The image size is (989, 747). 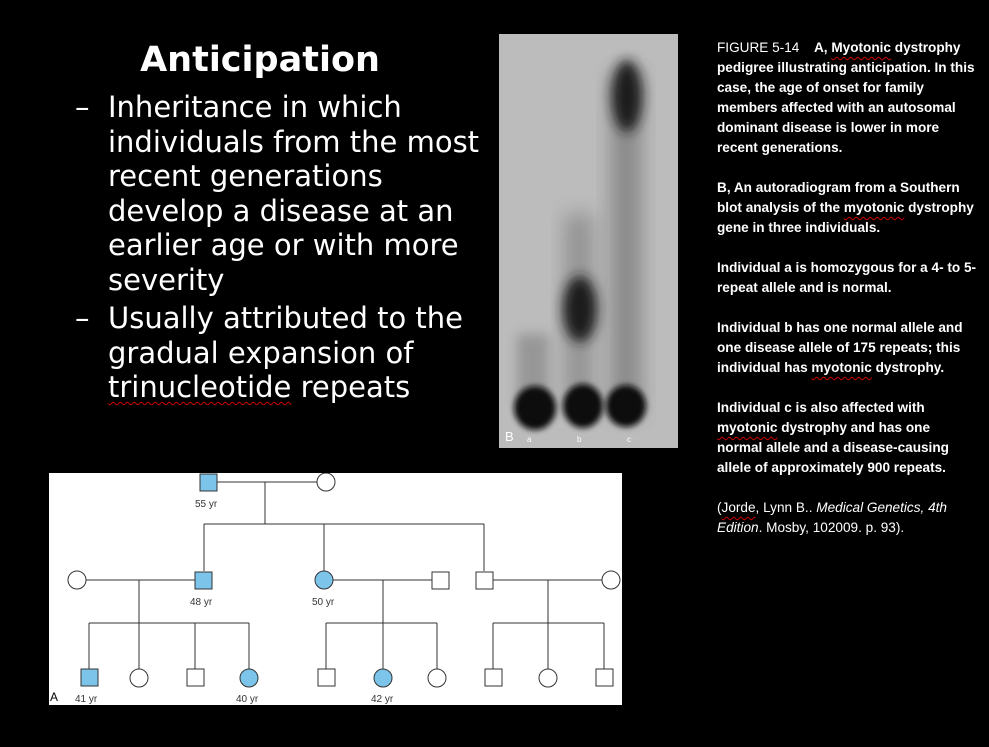 I want to click on age-label: 42 yr, so click(x=382, y=699).